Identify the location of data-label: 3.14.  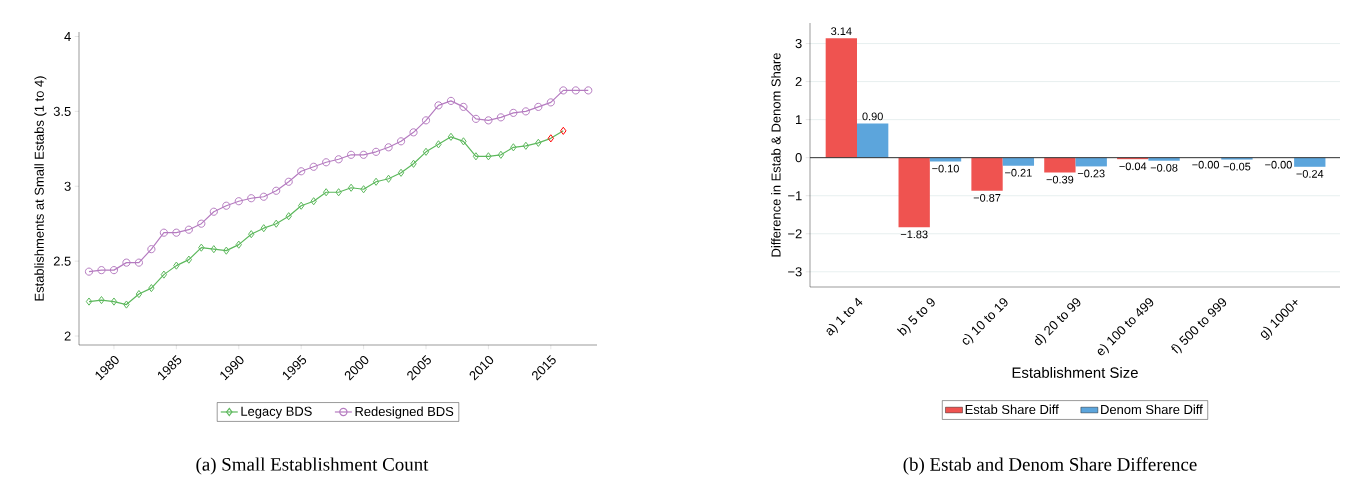
(841, 31).